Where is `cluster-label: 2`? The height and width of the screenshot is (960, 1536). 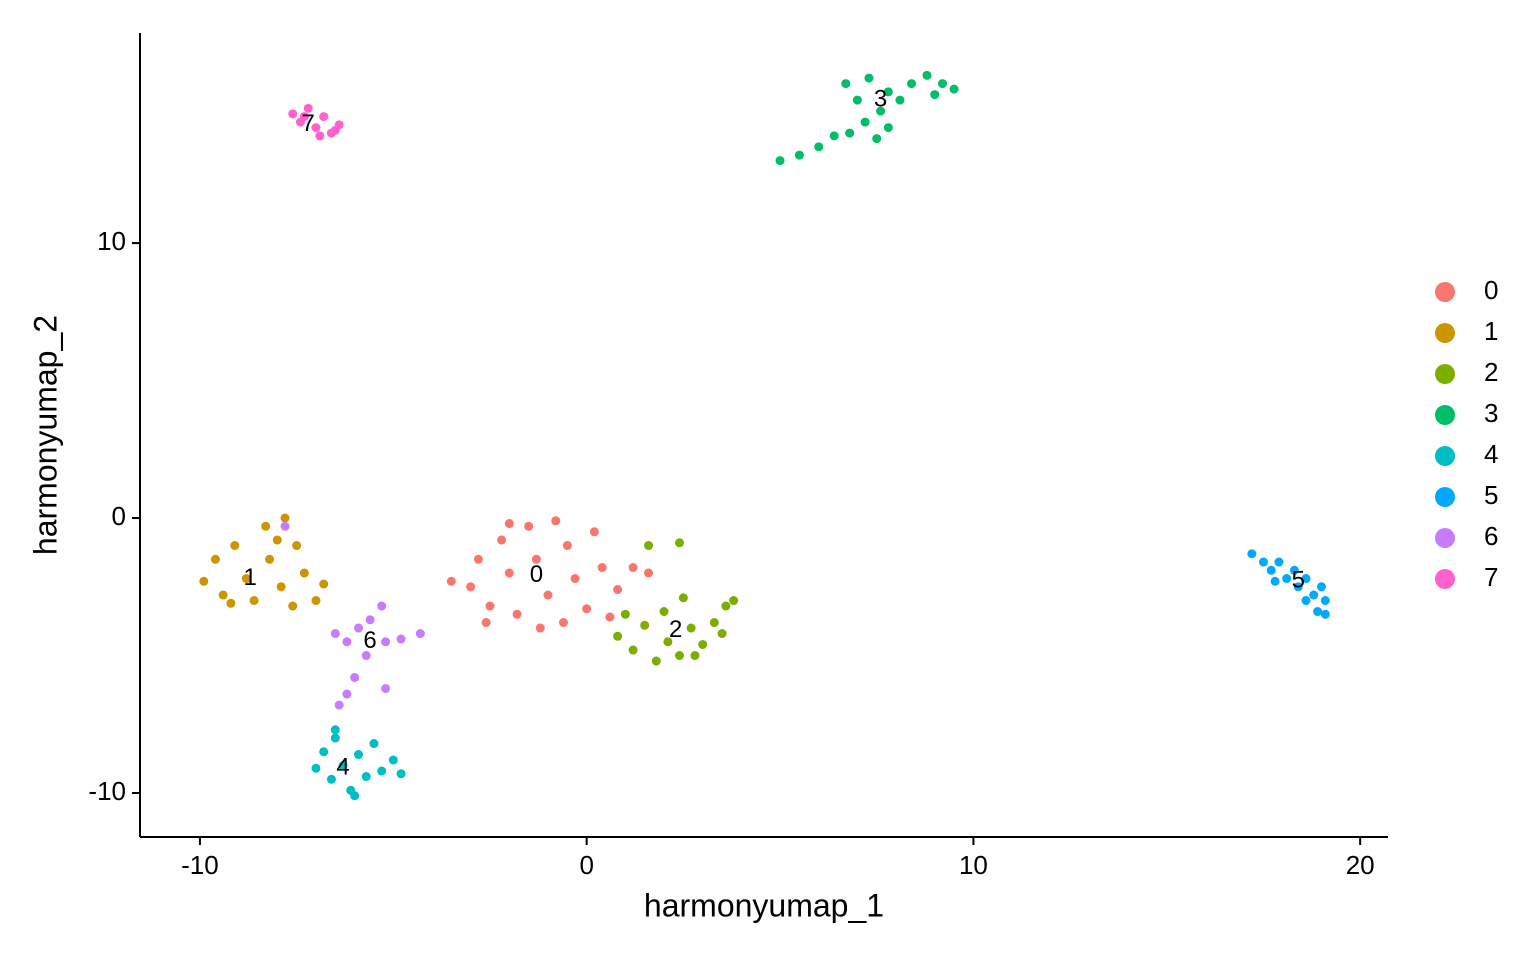
cluster-label: 2 is located at coordinates (675, 629).